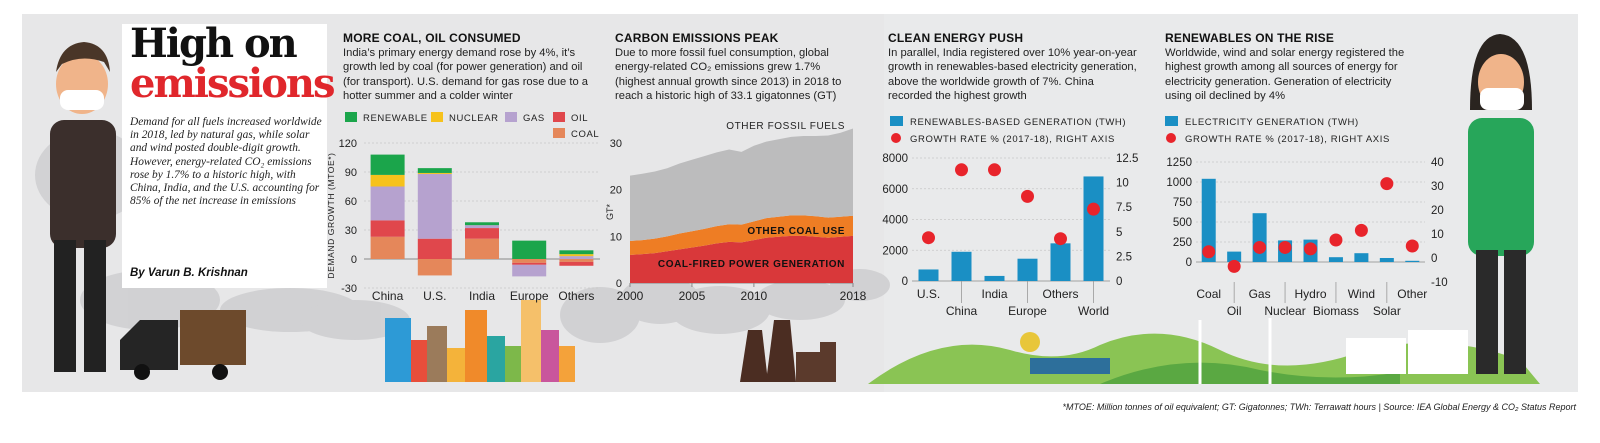 Image resolution: width=1600 pixels, height=443 pixels. What do you see at coordinates (610, 212) in the screenshot?
I see `y-axis-label: GT*` at bounding box center [610, 212].